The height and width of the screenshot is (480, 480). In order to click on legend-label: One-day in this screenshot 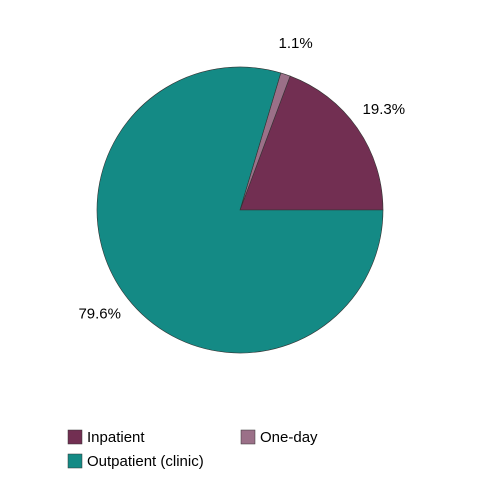, I will do `click(289, 437)`.